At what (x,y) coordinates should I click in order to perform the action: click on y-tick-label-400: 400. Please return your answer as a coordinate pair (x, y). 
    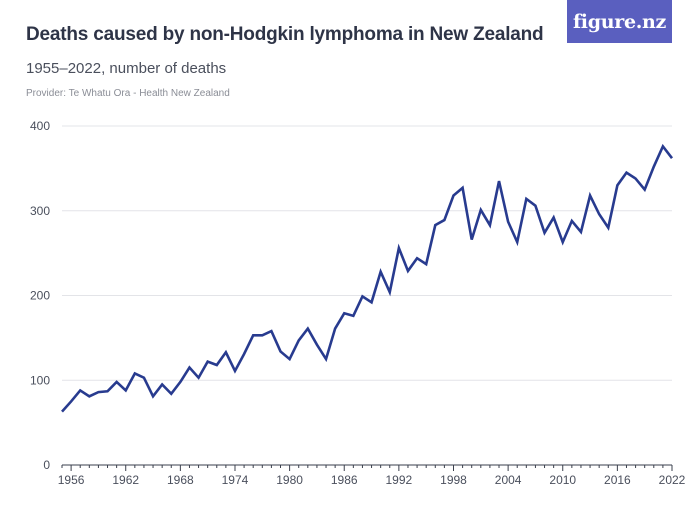
    Looking at the image, I should click on (40, 126).